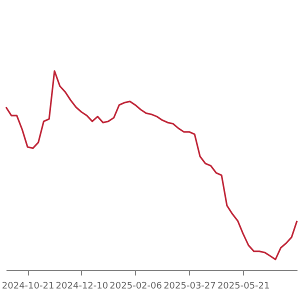 The image size is (300, 300). What do you see at coordinates (28, 287) in the screenshot?
I see `x-tick-label: 2024-10-21` at bounding box center [28, 287].